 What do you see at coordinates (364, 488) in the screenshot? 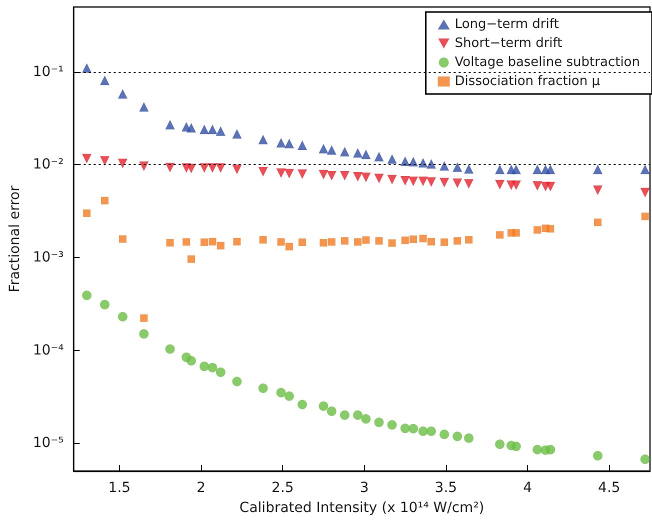
I see `x-tick-label: 3` at bounding box center [364, 488].